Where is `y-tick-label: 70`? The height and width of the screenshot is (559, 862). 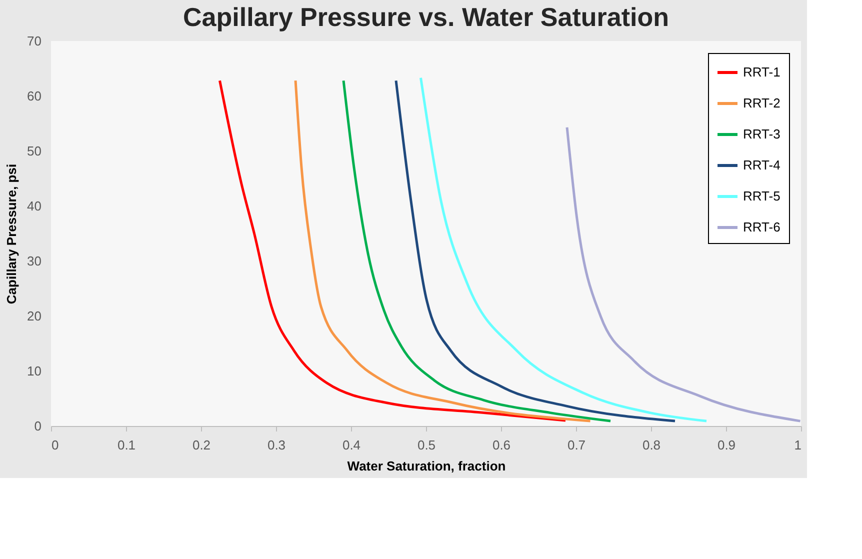 y-tick-label: 70 is located at coordinates (34, 41).